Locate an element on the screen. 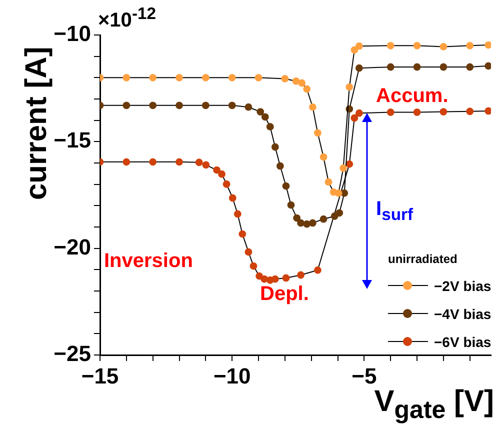 The width and height of the screenshot is (496, 432). y-axis-title: current [A] is located at coordinates (37, 123).